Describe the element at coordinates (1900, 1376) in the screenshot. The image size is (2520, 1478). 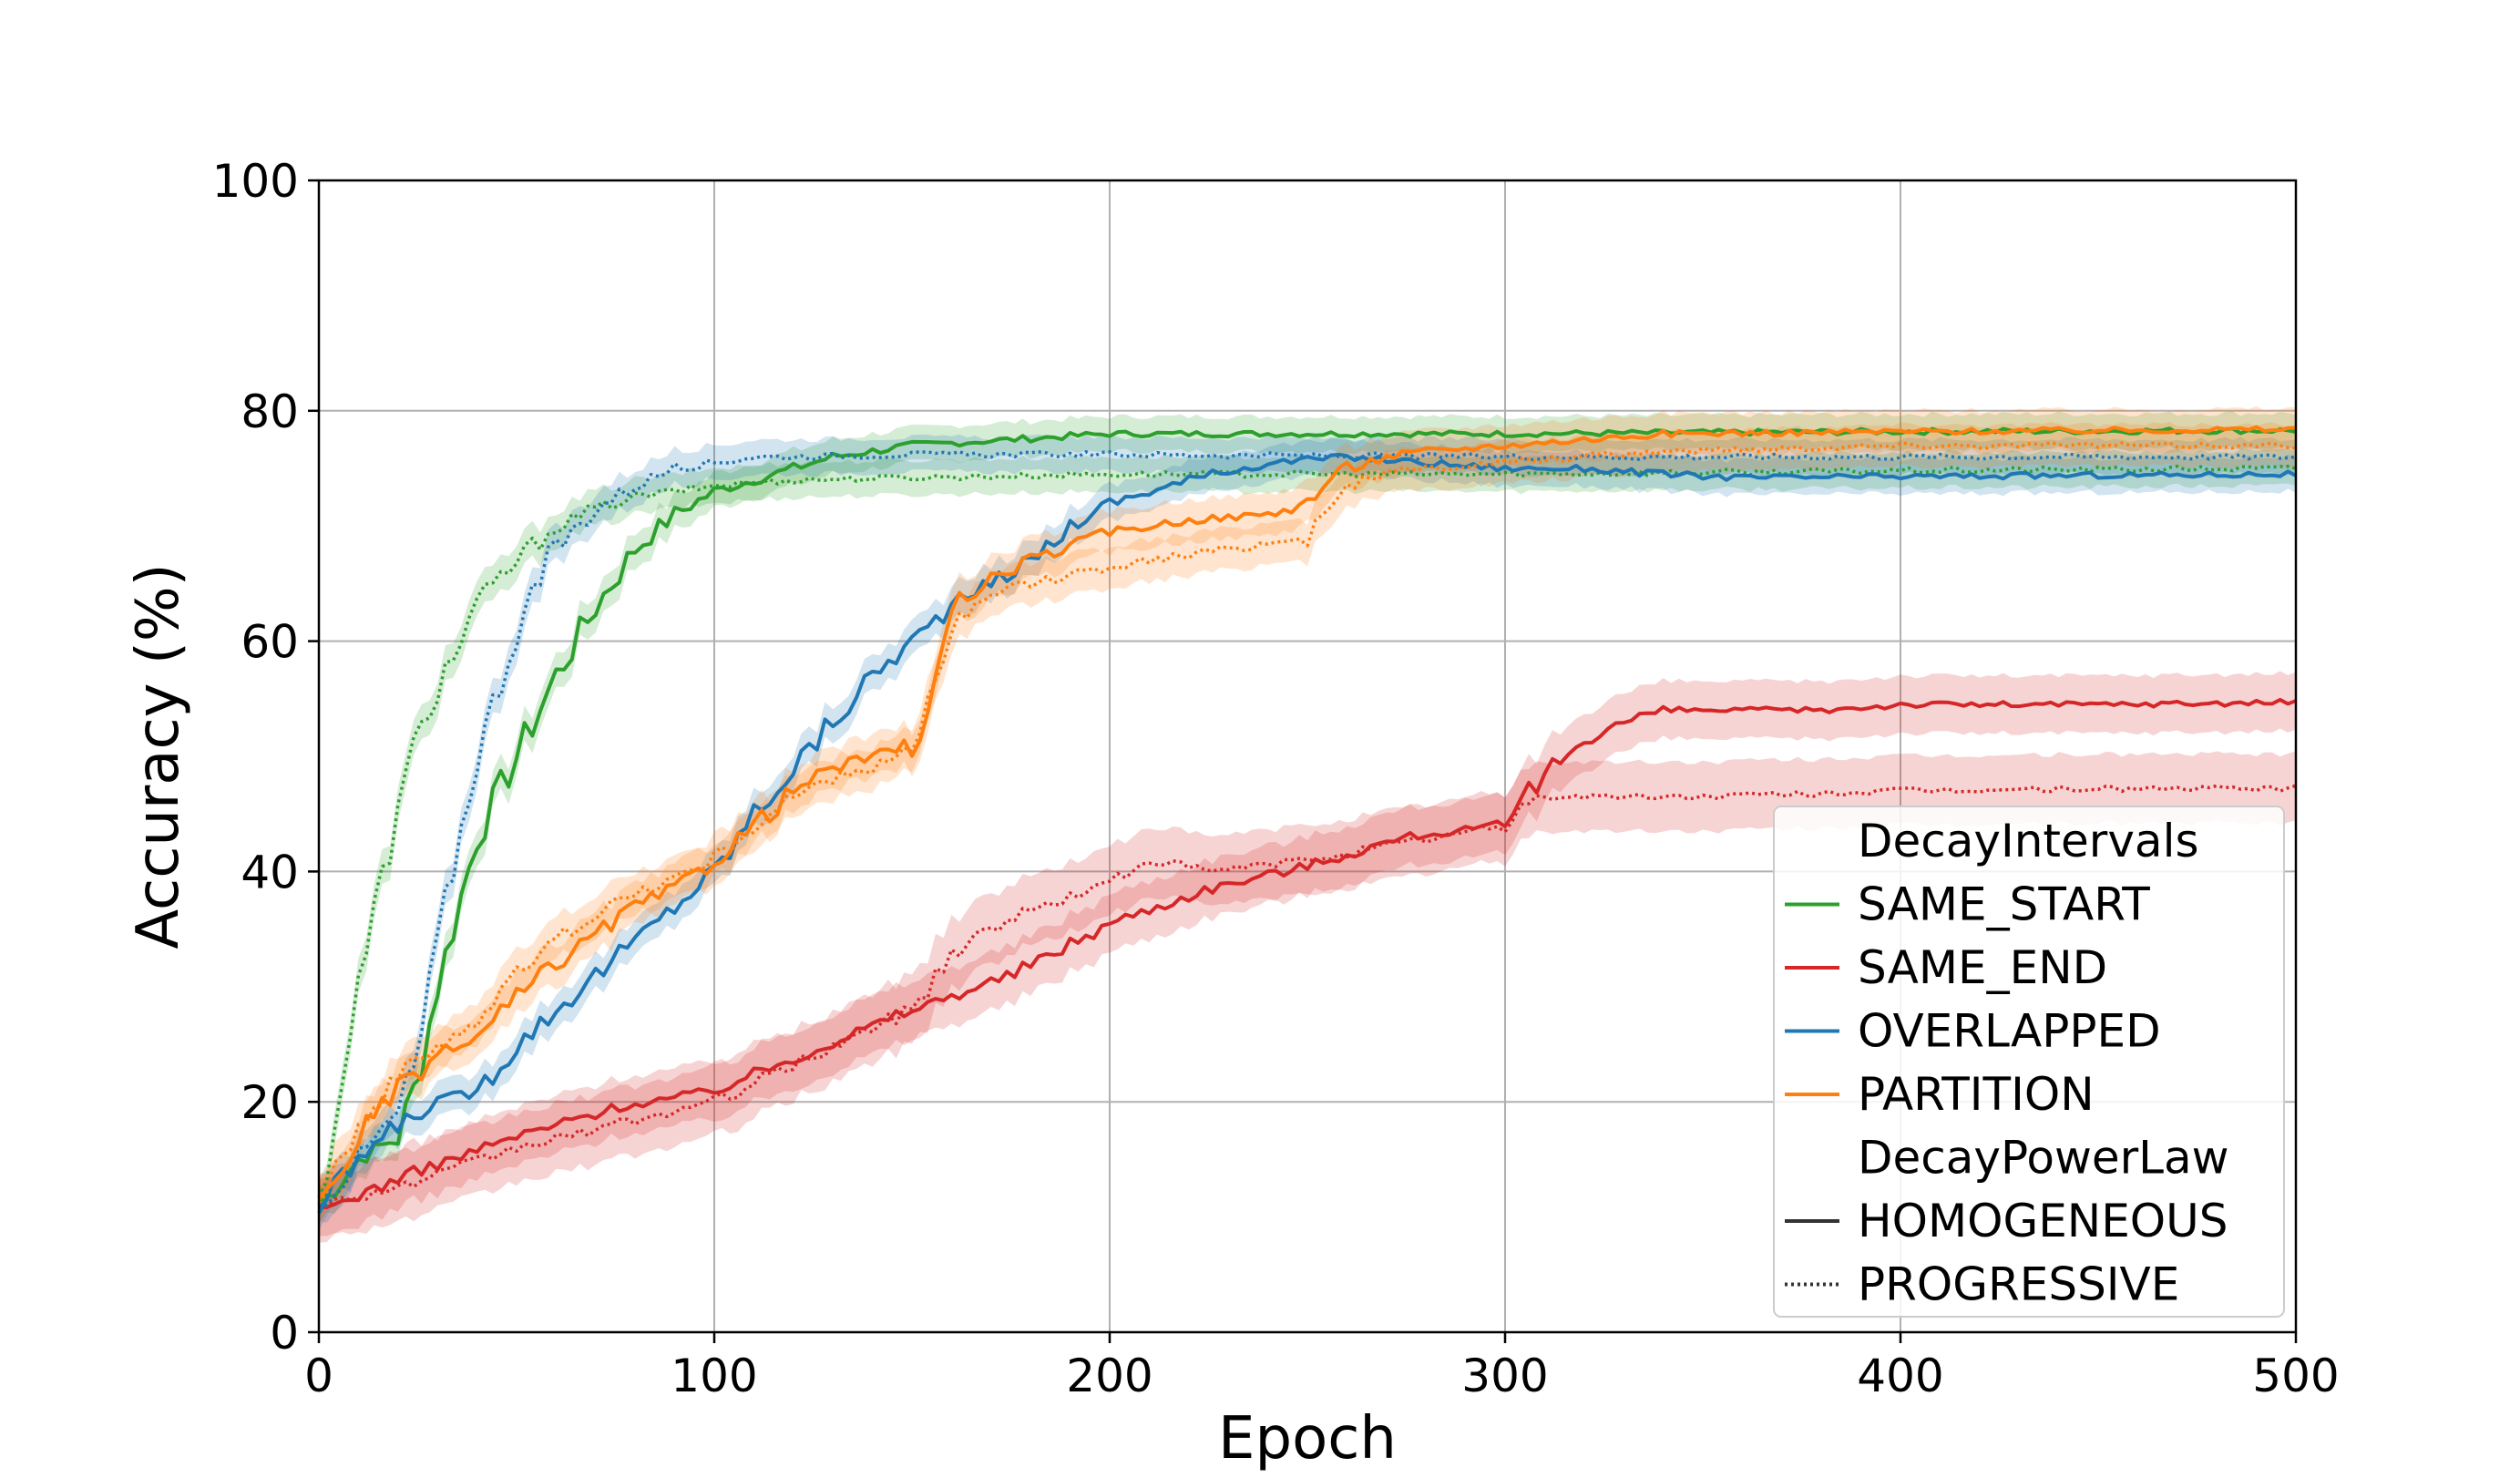
I see `x-tick-label: 400` at that location.